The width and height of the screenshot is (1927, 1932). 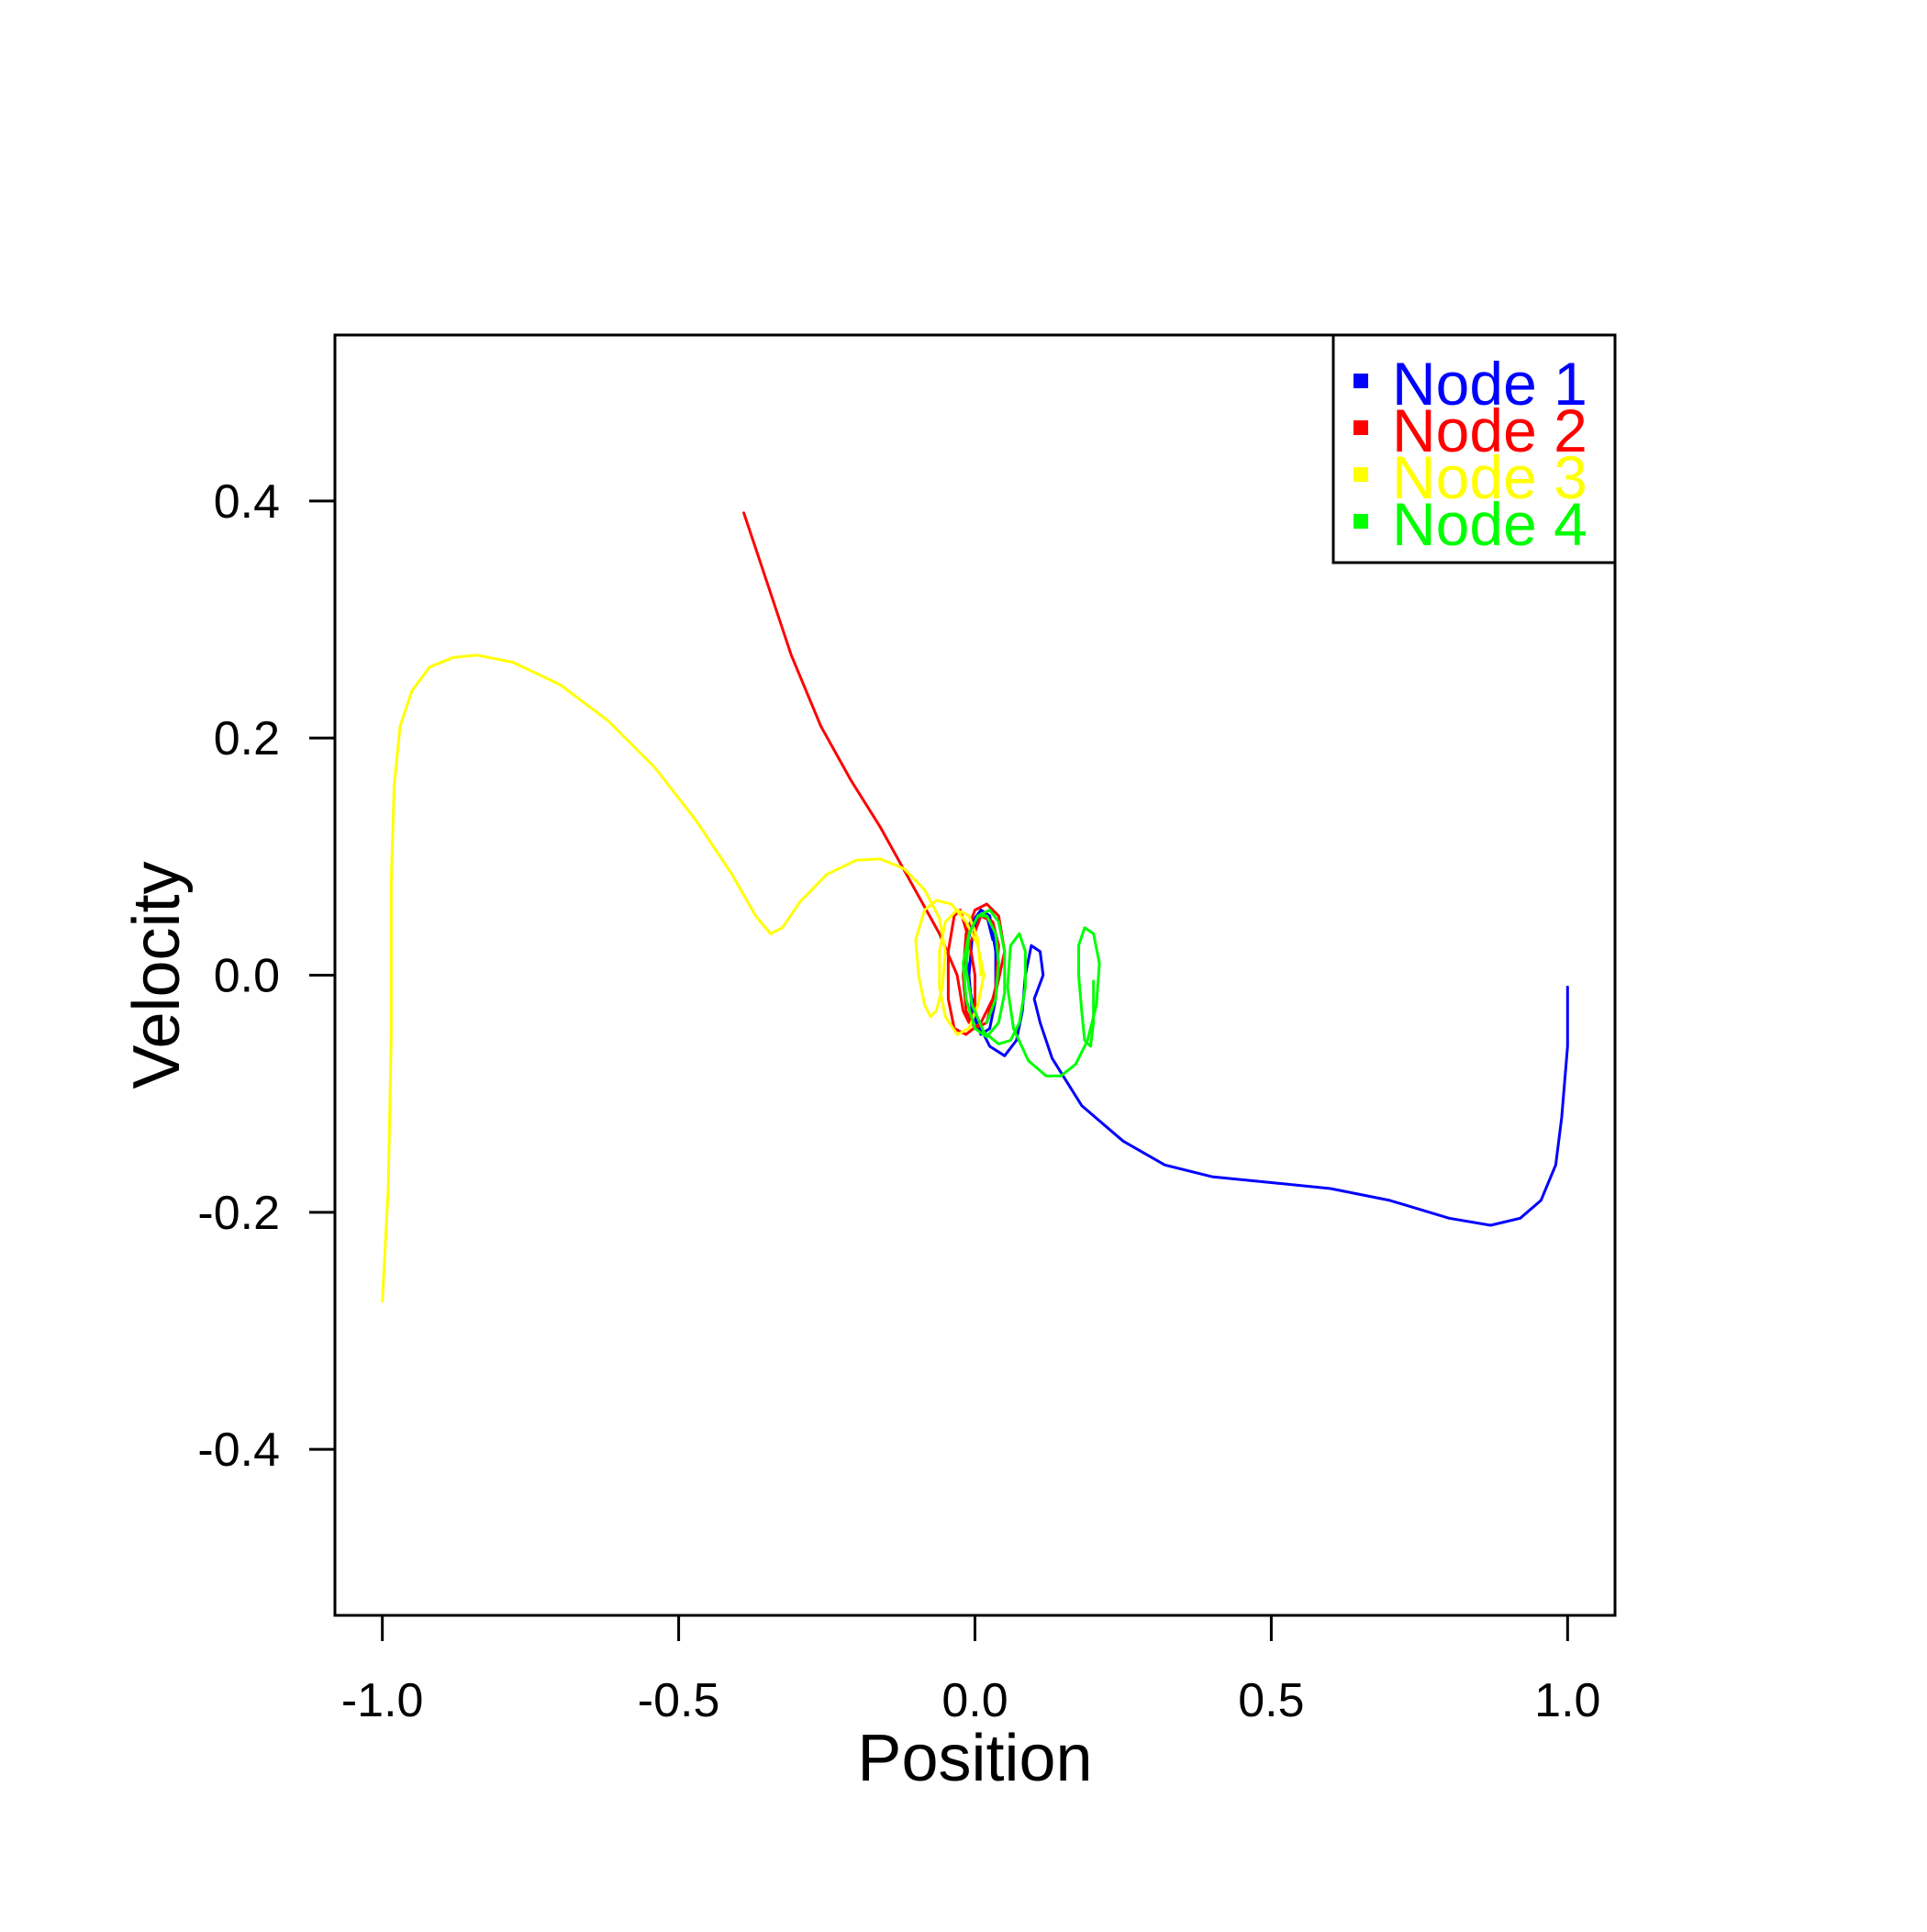 I want to click on x-tick-label: 0.5, so click(x=1271, y=1700).